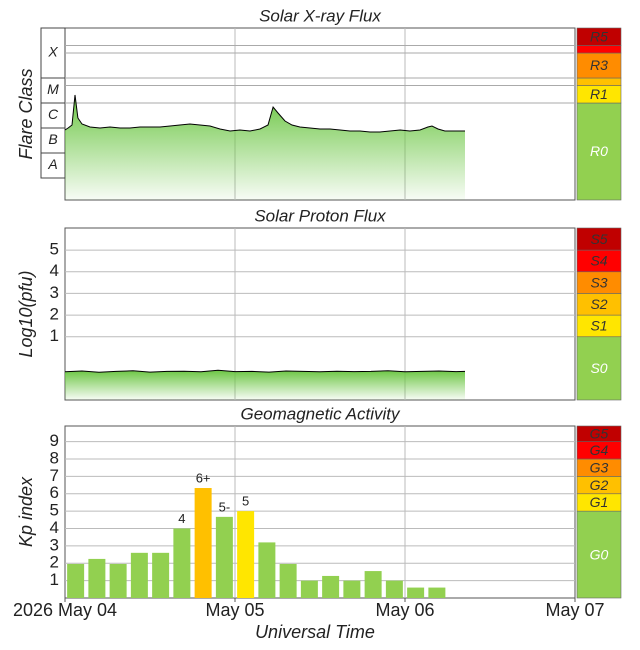 The height and width of the screenshot is (650, 640). What do you see at coordinates (320, 413) in the screenshot?
I see `chart-title: Geomagnetic Activity` at bounding box center [320, 413].